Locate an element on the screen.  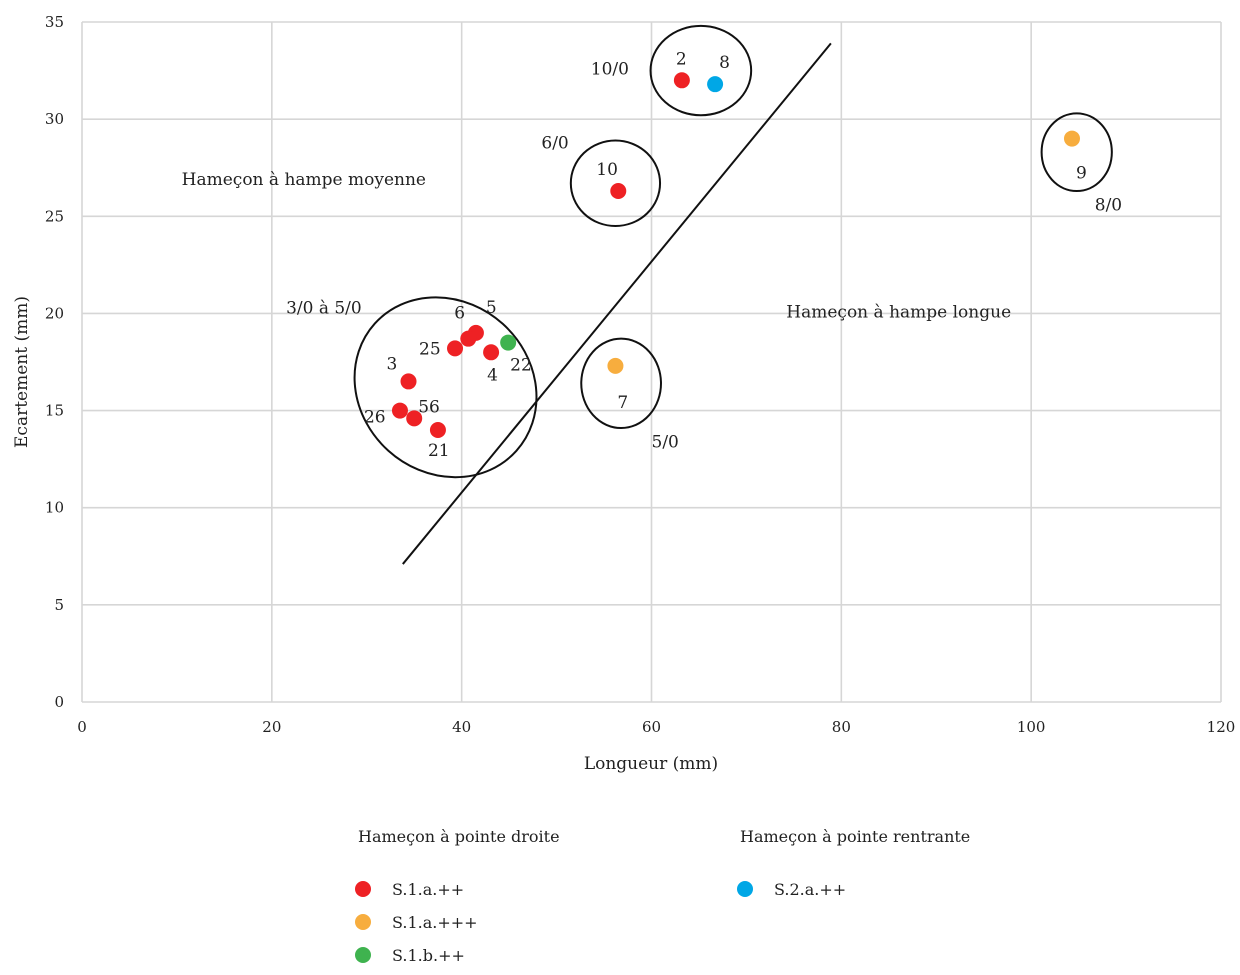
annotation-text: 10/0 is located at coordinates (610, 69).